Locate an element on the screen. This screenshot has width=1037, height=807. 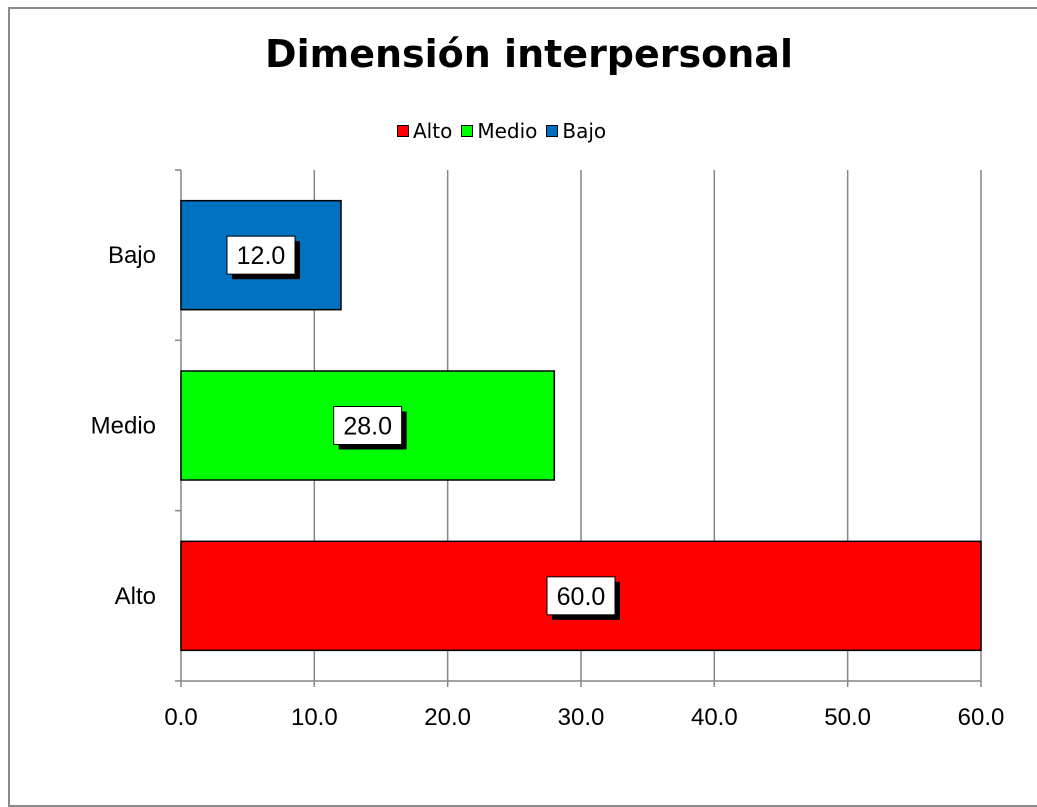
legend-entry-bajo: Bajo is located at coordinates (576, 131).